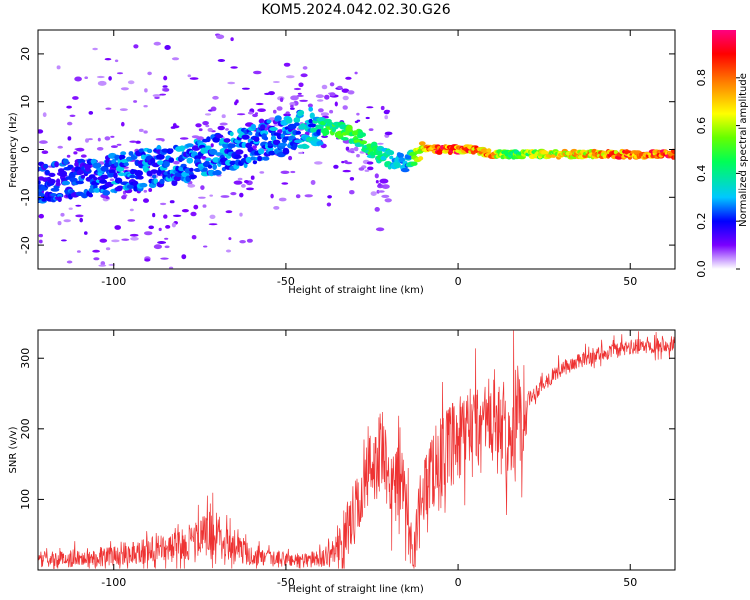 This screenshot has height=600, width=750. Describe the element at coordinates (13, 150) in the screenshot. I see `spectrogram-ylabel: Frequency (Hz)` at that location.